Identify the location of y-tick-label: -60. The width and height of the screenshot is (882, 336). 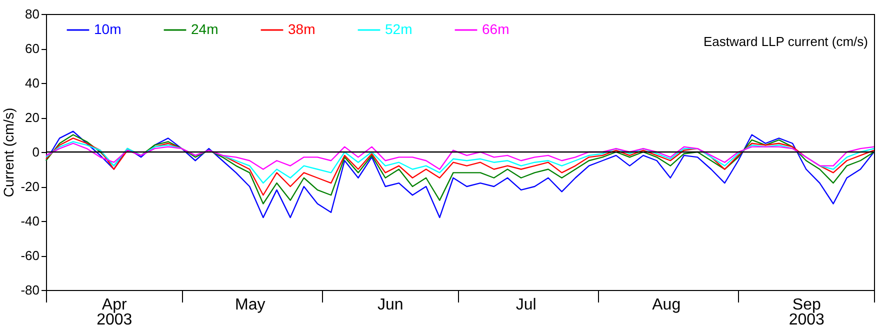
(30, 255).